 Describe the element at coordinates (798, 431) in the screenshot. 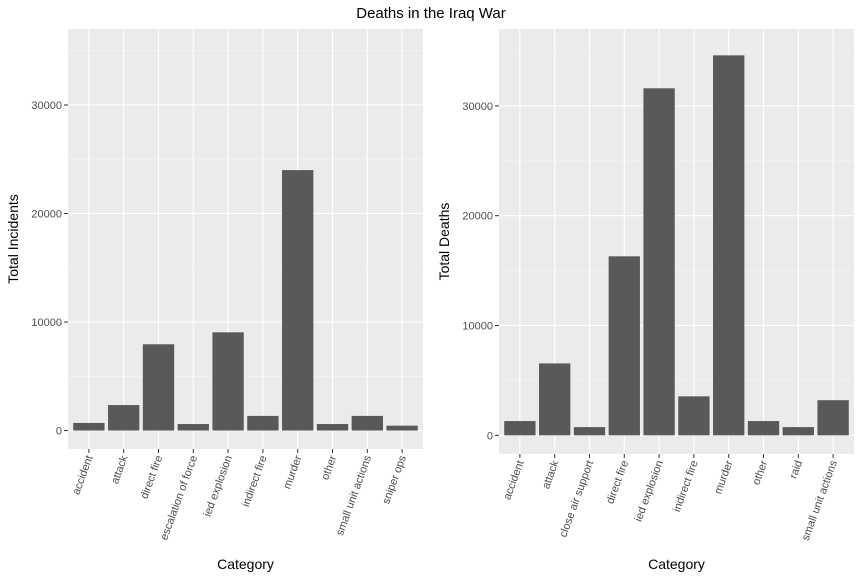

I see `bar-raid` at that location.